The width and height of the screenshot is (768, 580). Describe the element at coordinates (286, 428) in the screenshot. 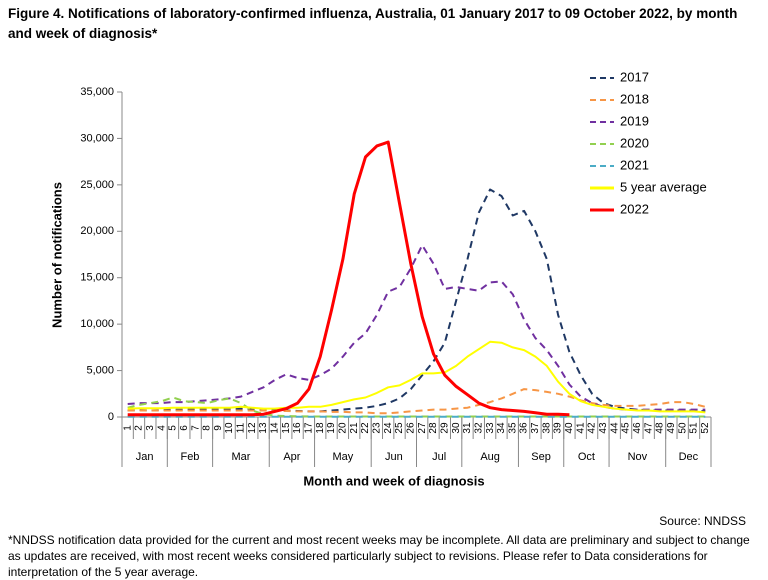

I see `x-tick-label: 15` at that location.